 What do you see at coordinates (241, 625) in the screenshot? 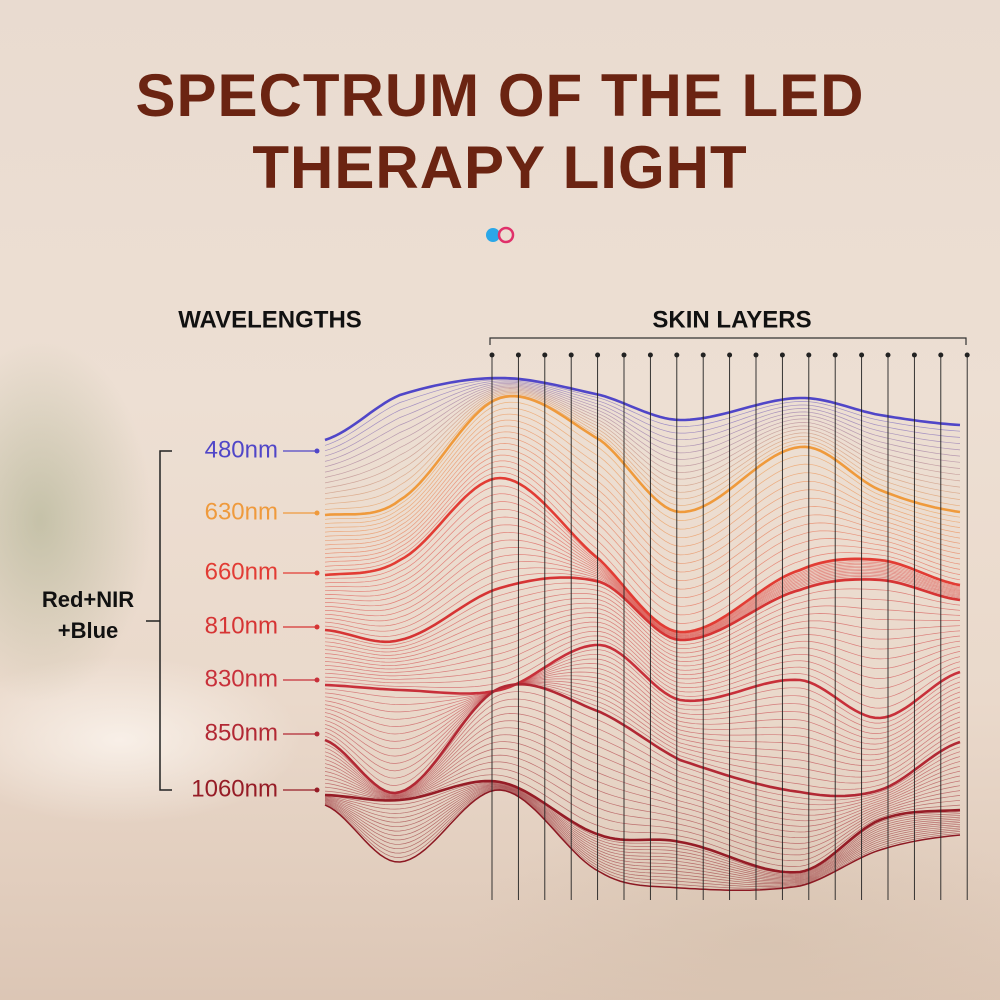
I see `wavelength-label: 810nm` at bounding box center [241, 625].